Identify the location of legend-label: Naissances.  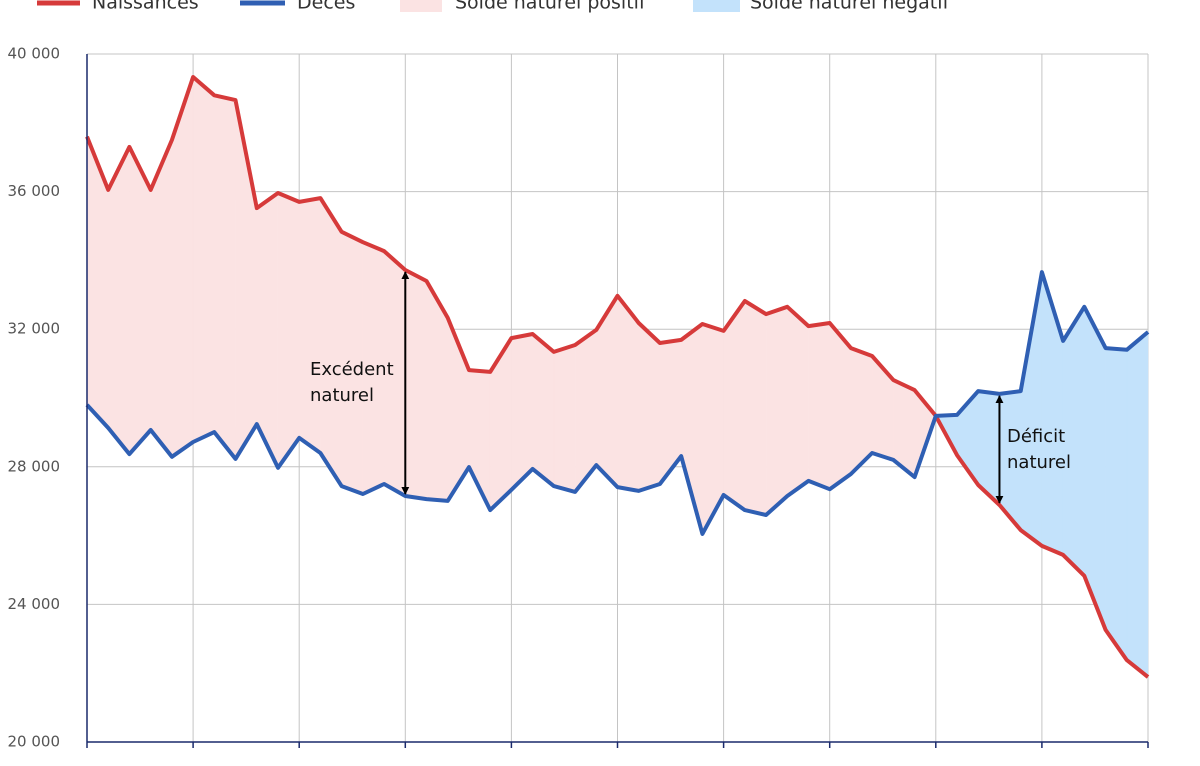
(145, 7).